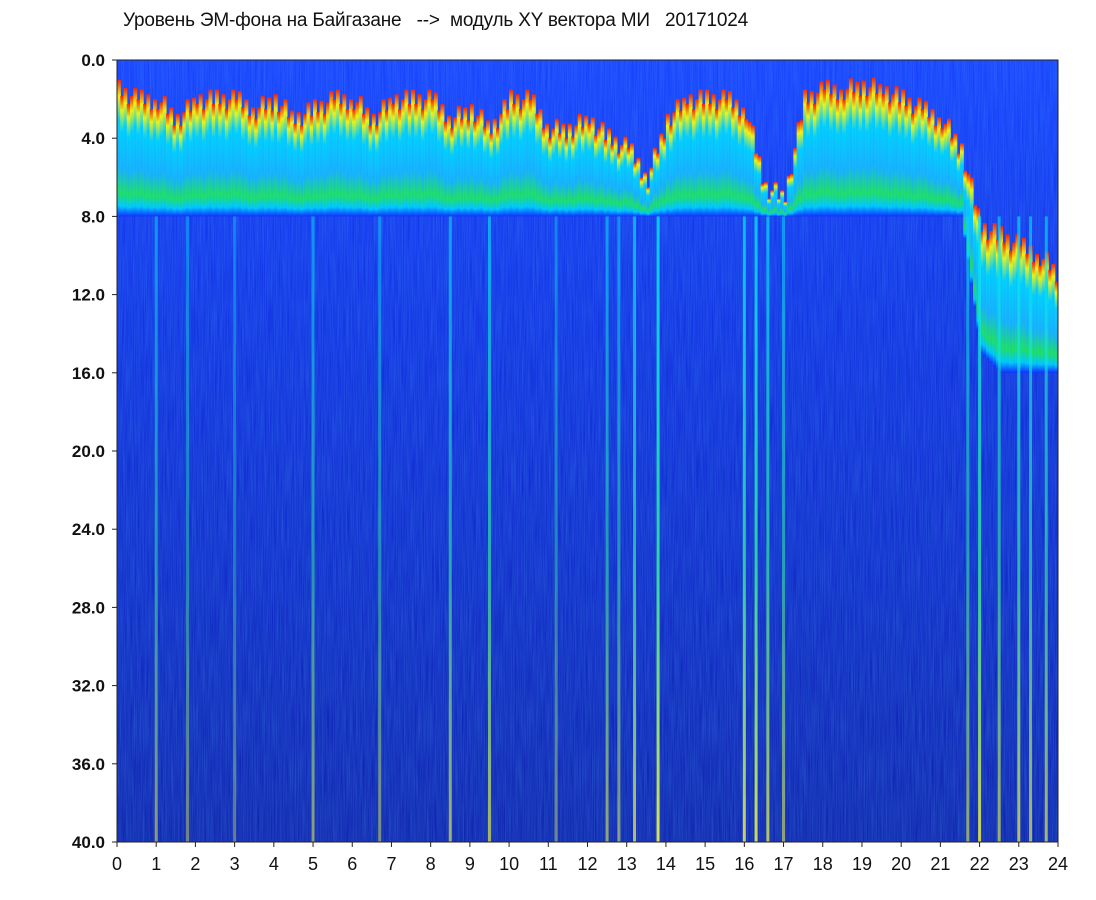  I want to click on y-tick-label: 8.0, so click(93, 216).